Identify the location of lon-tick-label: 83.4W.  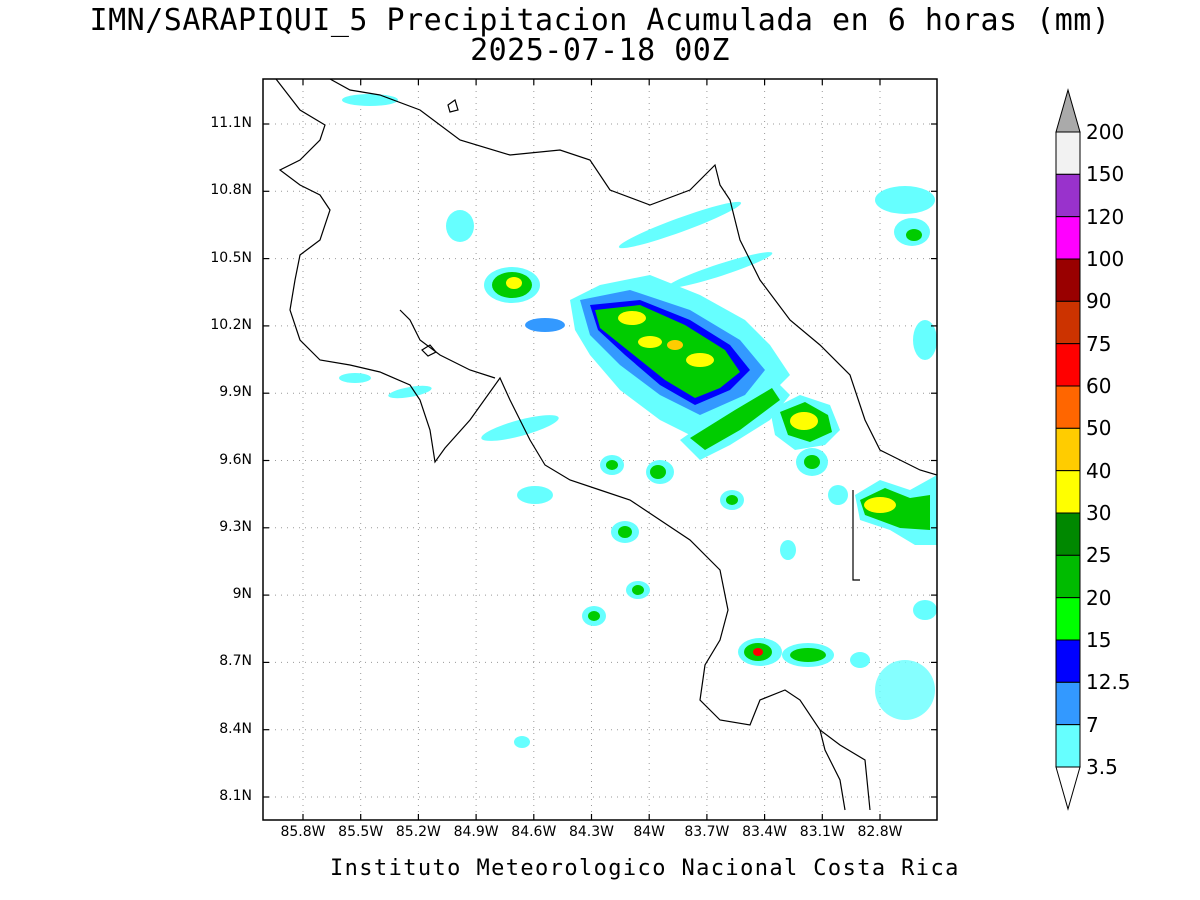
(765, 832).